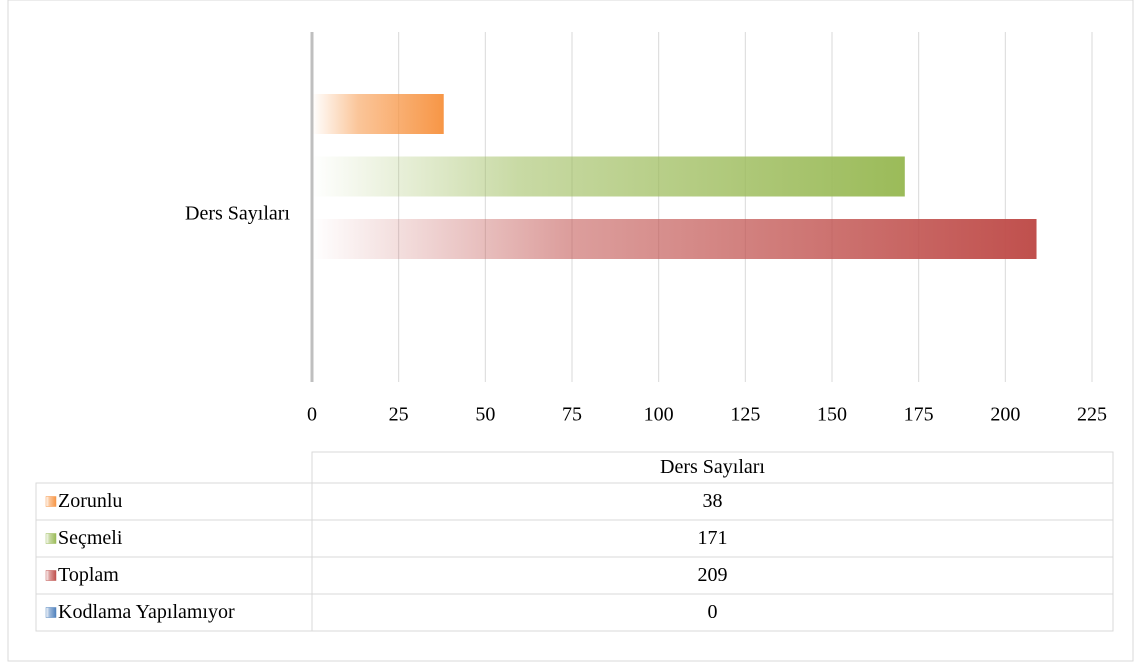 This screenshot has width=1134, height=662. Describe the element at coordinates (399, 415) in the screenshot. I see `x-tick-label: 25` at that location.